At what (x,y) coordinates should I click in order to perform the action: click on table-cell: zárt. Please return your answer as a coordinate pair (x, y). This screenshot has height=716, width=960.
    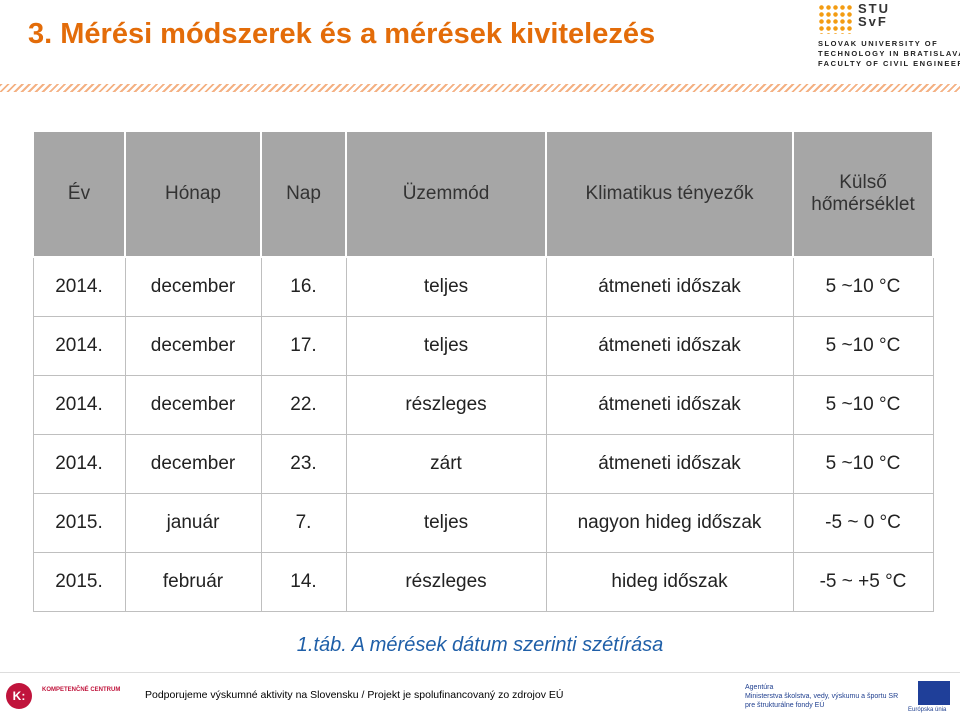
    Looking at the image, I should click on (446, 464).